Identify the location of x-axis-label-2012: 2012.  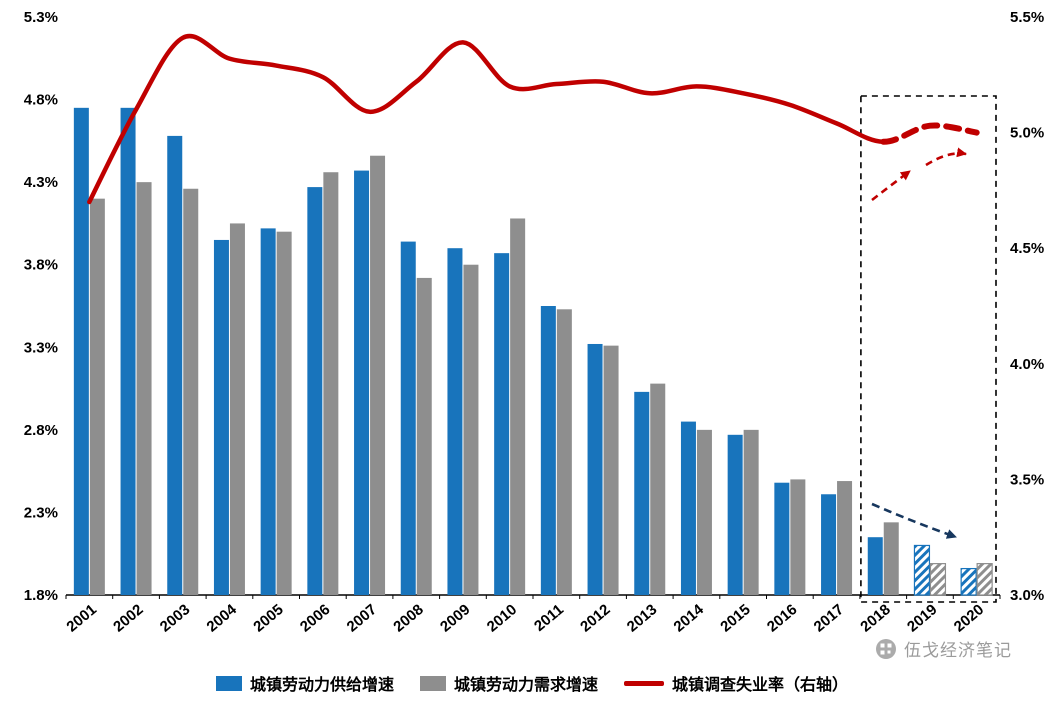
(595, 618).